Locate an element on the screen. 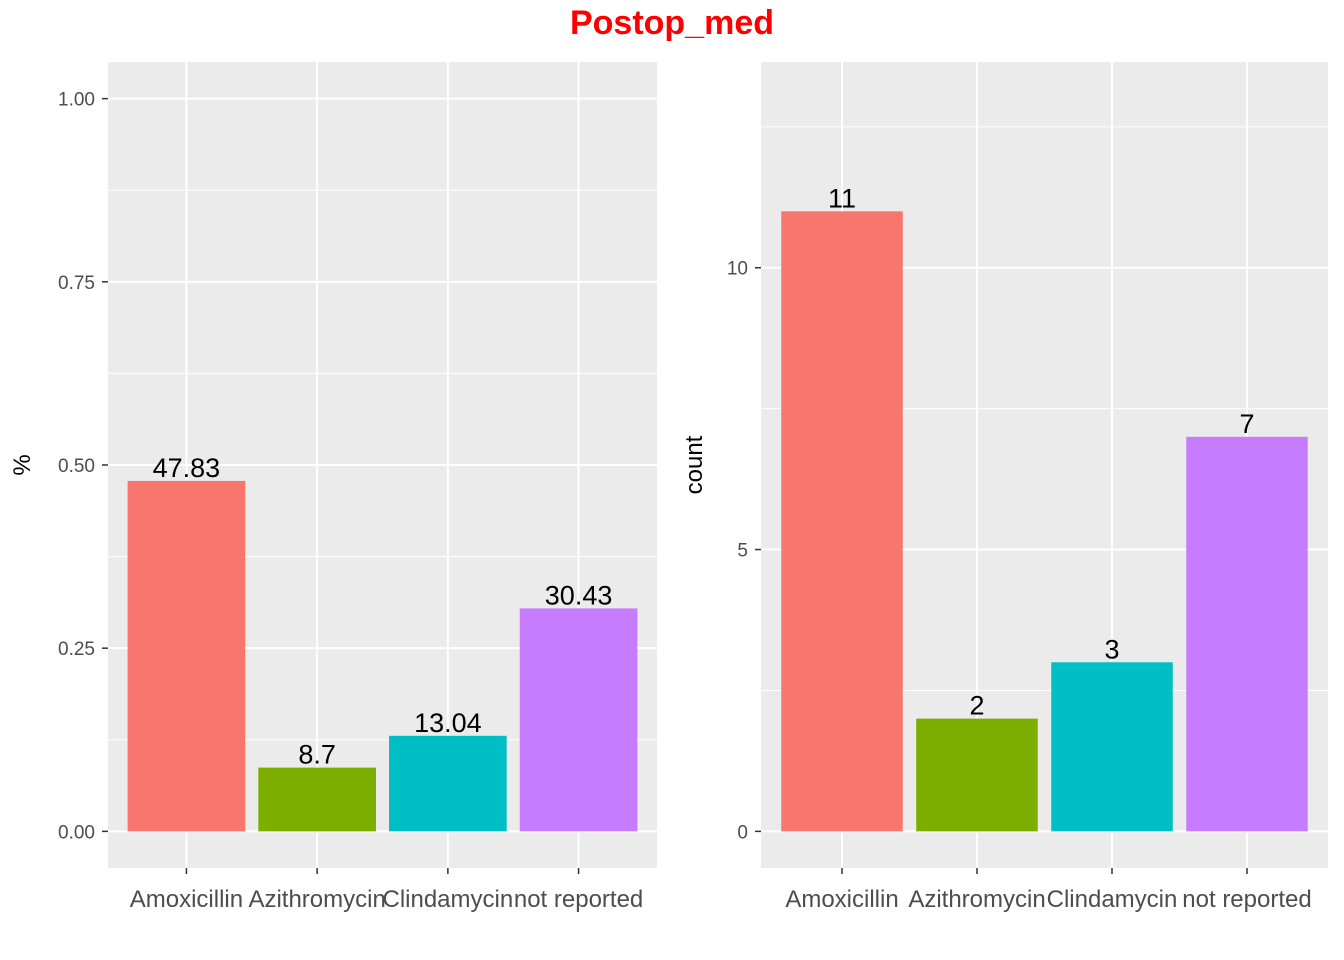 The image size is (1344, 960). y-tick-label: 0 is located at coordinates (742, 832).